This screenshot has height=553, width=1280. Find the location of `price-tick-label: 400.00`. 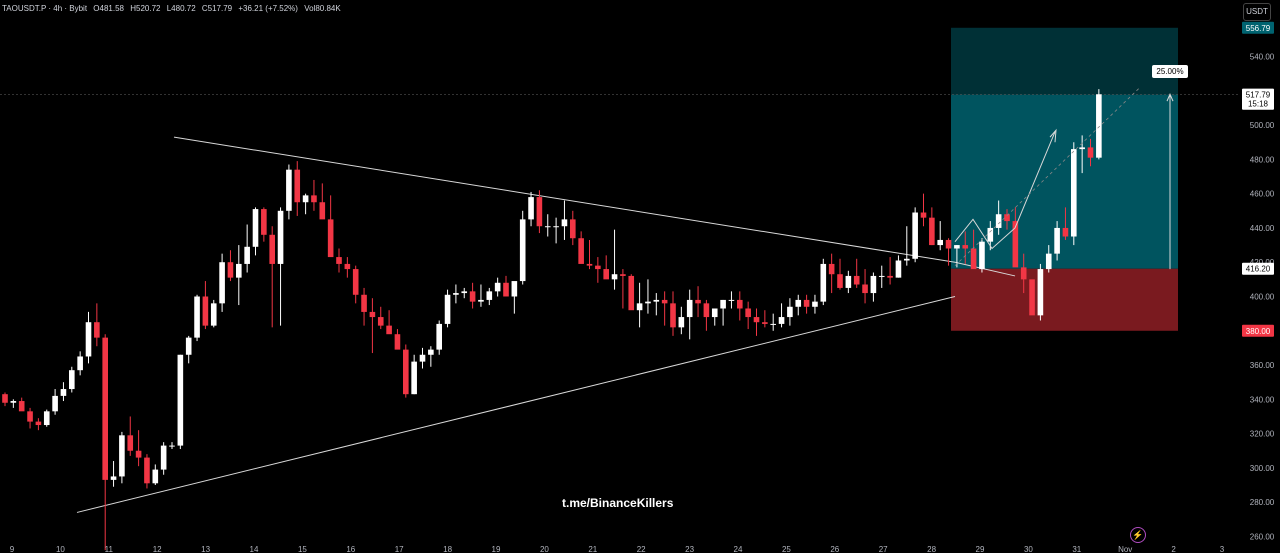

price-tick-label: 400.00 is located at coordinates (1262, 296).